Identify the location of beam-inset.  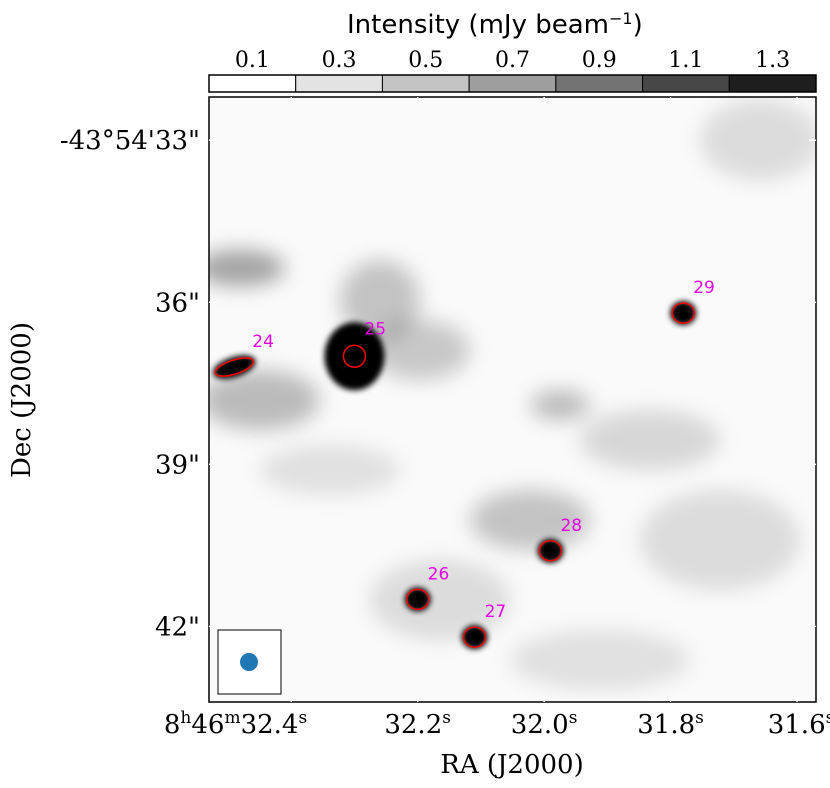
(249, 662).